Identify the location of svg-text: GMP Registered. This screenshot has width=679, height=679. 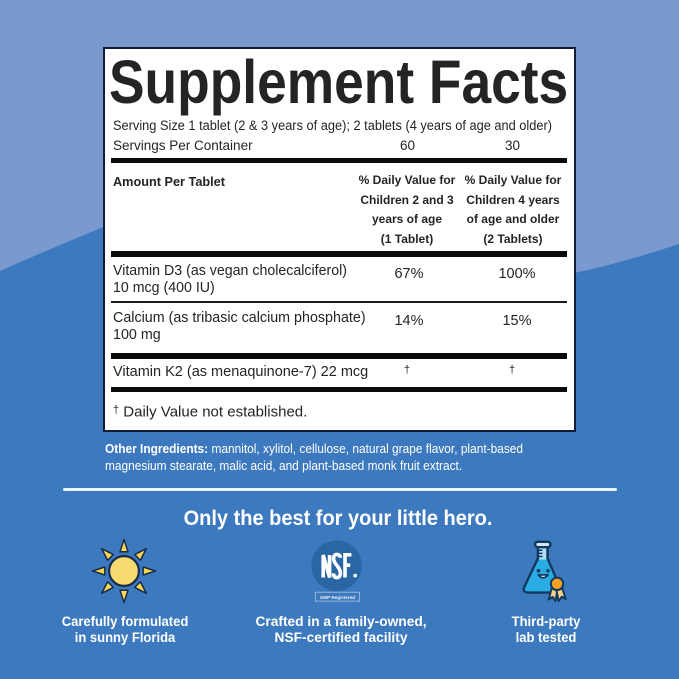
(338, 597).